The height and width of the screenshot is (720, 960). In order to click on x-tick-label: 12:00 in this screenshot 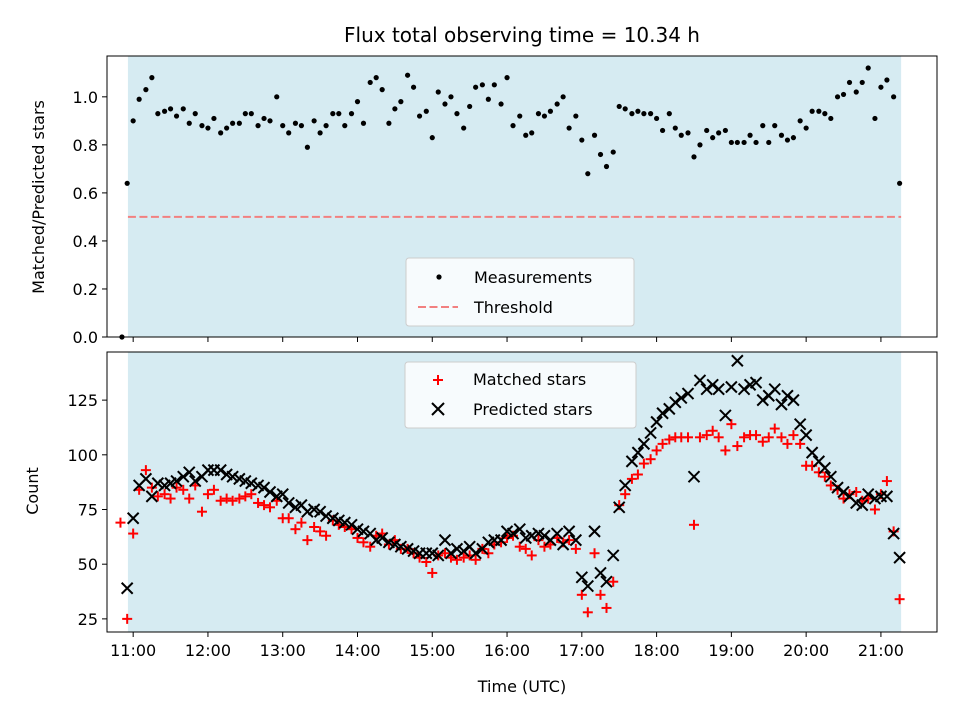, I will do `click(208, 650)`.